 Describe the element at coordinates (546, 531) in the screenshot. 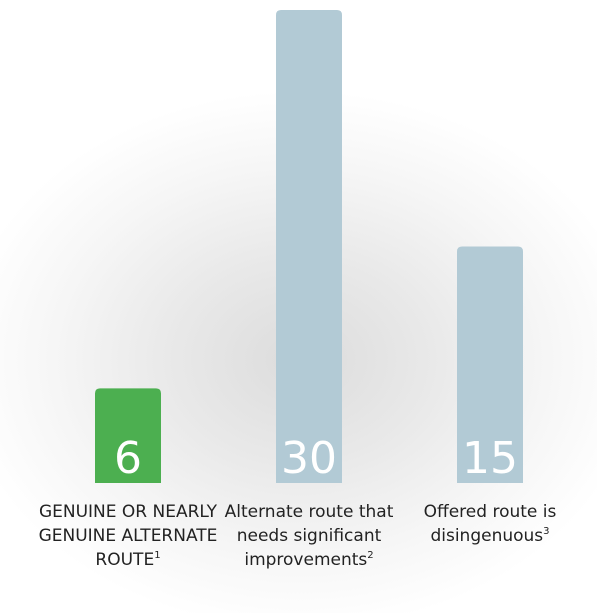

I see `footnote-mark-3: 3` at that location.